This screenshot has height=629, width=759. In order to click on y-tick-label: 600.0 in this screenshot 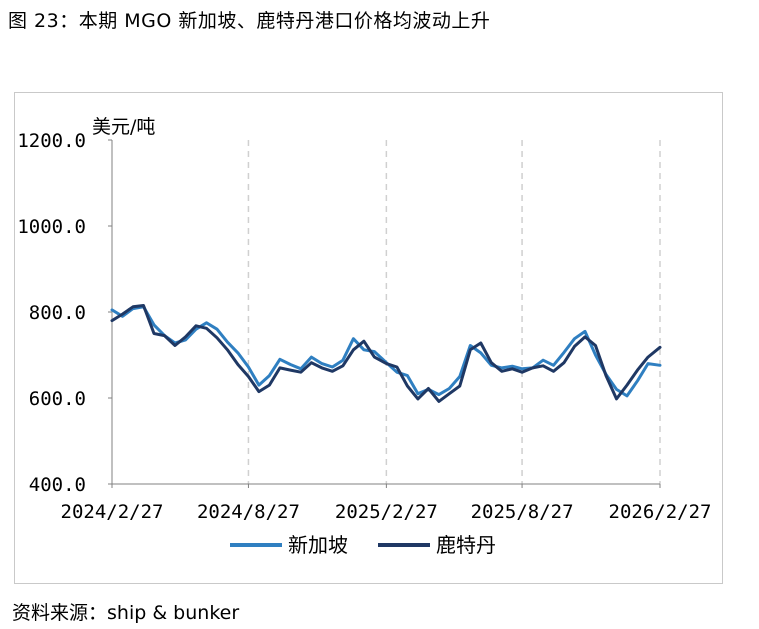, I will do `click(57, 399)`.